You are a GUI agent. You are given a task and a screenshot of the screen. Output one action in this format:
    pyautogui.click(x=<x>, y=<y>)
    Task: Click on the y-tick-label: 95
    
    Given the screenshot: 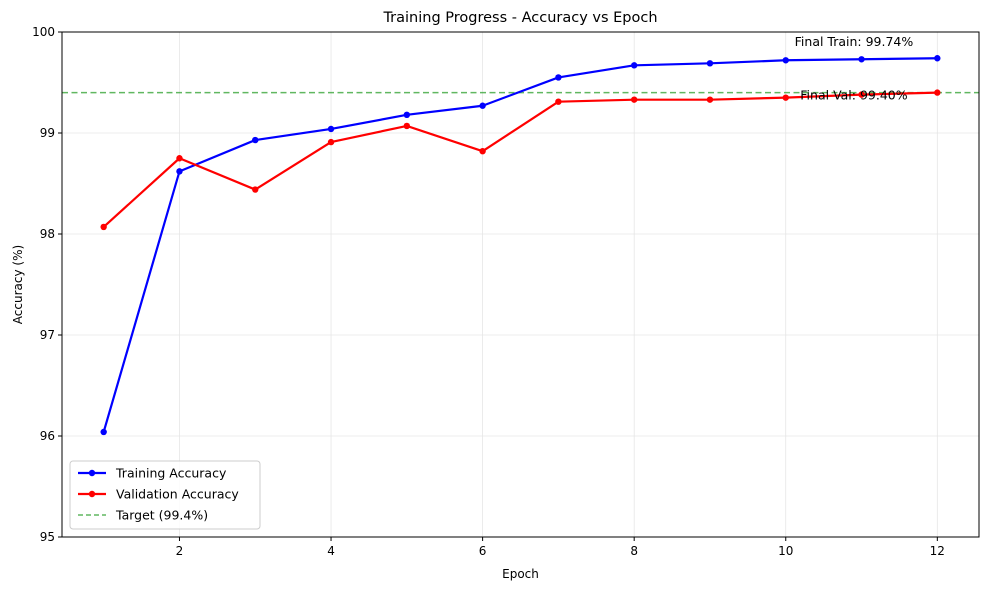 What is the action you would take?
    pyautogui.click(x=47, y=537)
    